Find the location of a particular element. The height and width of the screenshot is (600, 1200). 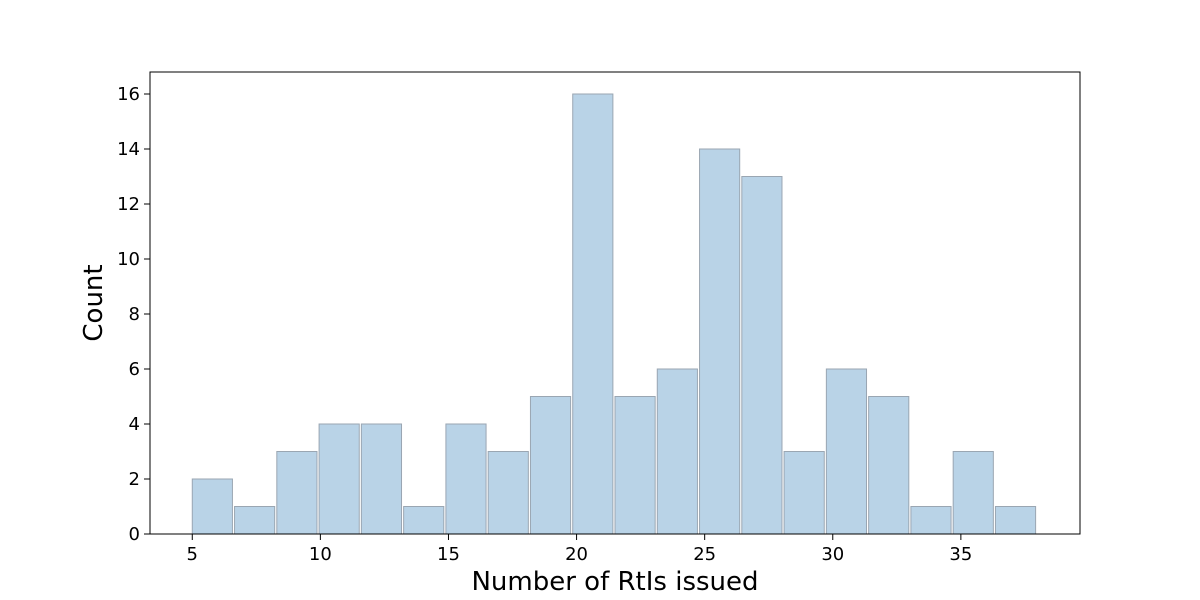

y-tick-label: 16 is located at coordinates (128, 94).